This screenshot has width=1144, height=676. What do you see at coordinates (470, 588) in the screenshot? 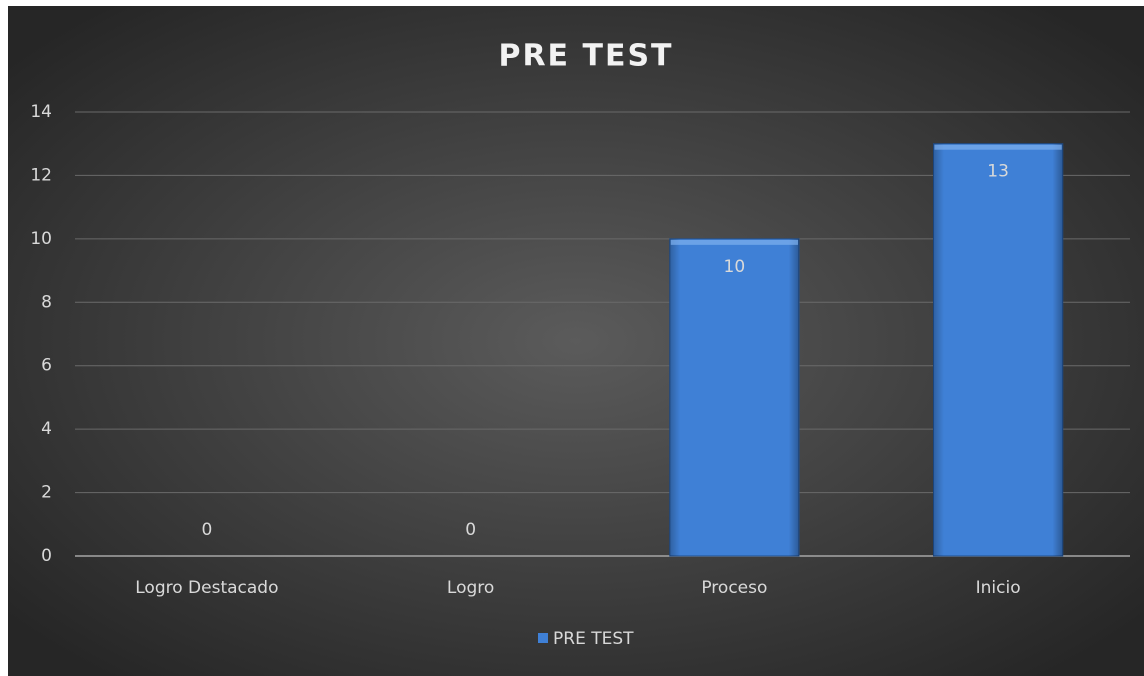
I see `x-tick-label: Logro` at bounding box center [470, 588].